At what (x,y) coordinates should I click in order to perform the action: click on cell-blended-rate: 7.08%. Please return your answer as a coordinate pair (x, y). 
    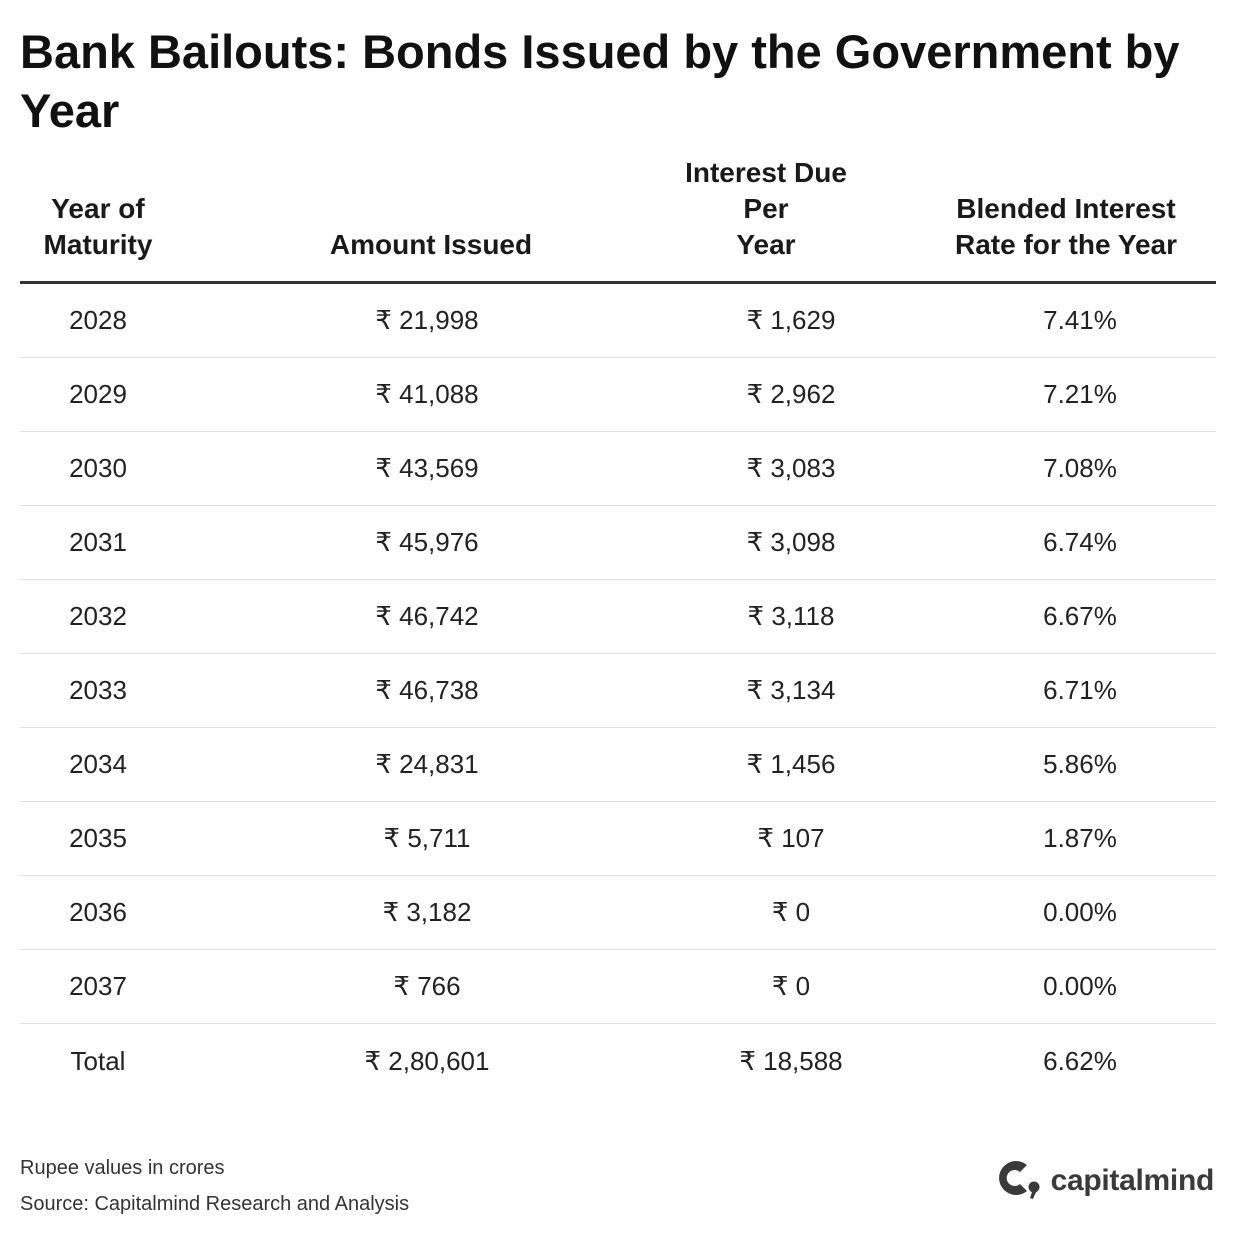
    Looking at the image, I should click on (1080, 468).